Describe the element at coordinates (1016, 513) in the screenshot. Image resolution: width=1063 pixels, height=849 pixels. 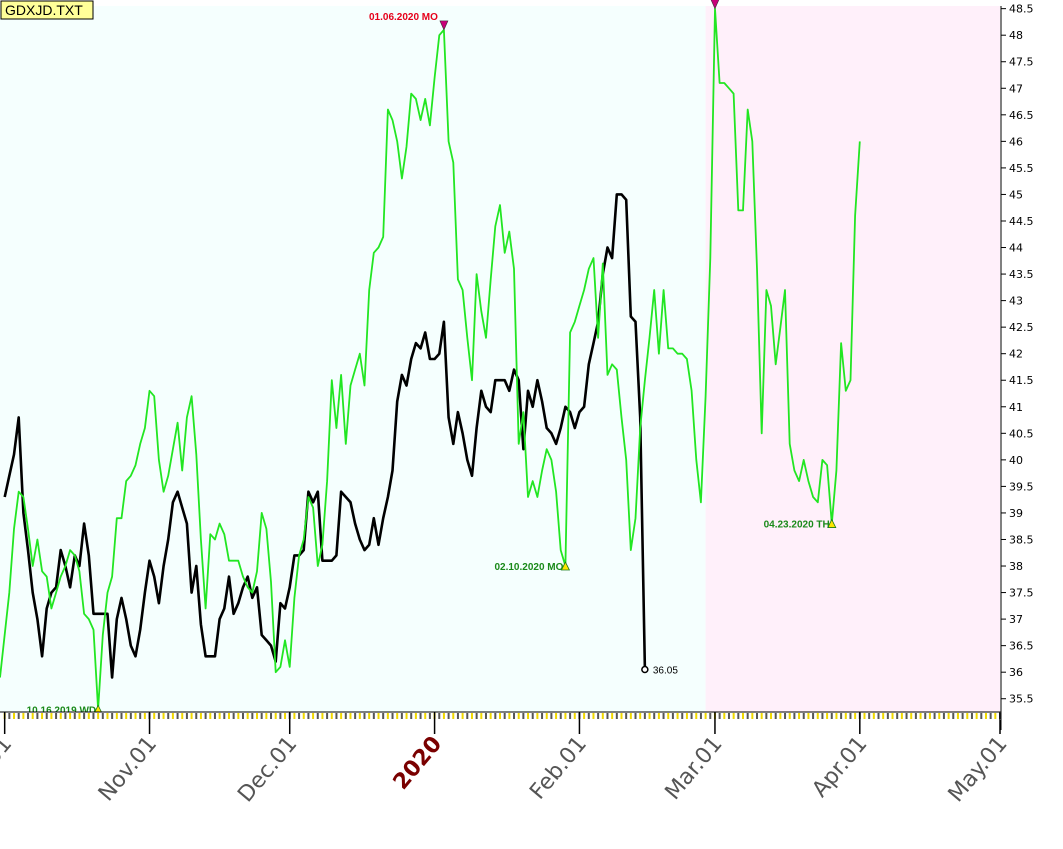
I see `y-tick-label-7: 39` at that location.